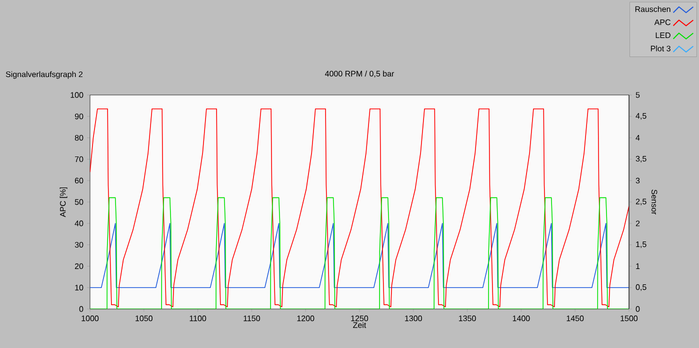 This screenshot has height=348, width=699. I want to click on legend-label: LED, so click(663, 35).